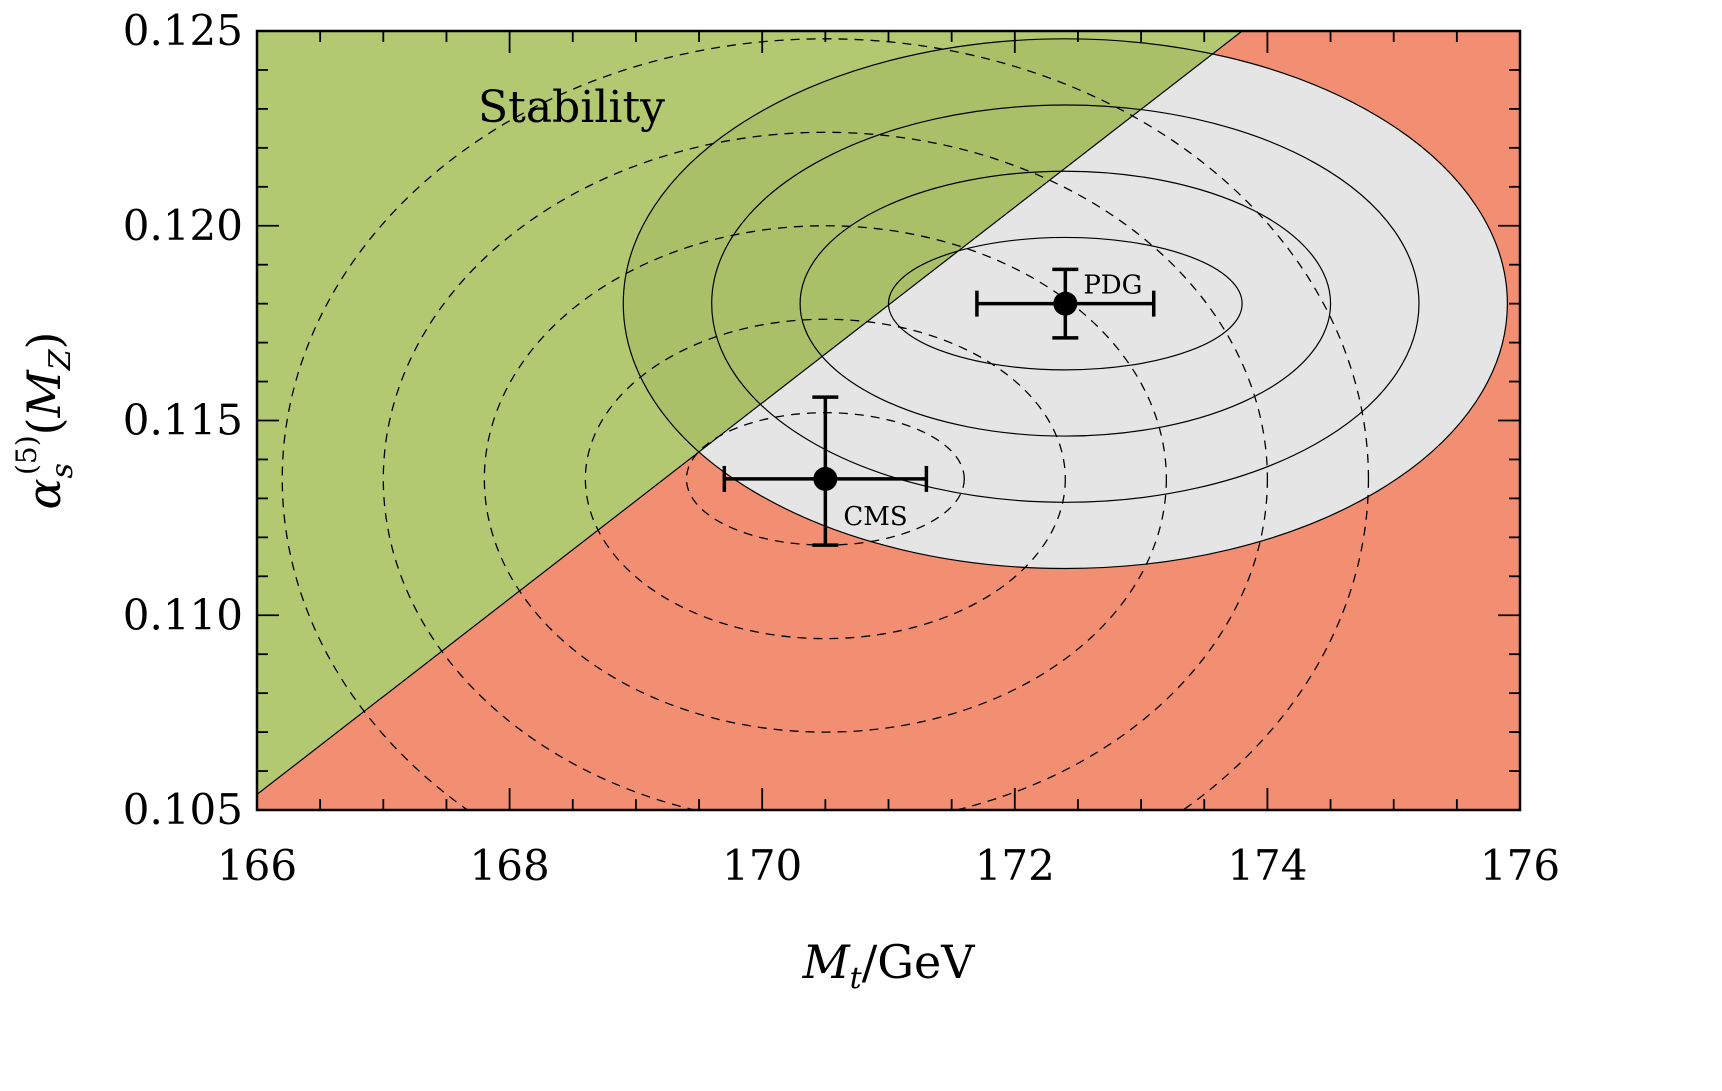  What do you see at coordinates (183, 614) in the screenshot?
I see `y-tick-label: 0.110` at bounding box center [183, 614].